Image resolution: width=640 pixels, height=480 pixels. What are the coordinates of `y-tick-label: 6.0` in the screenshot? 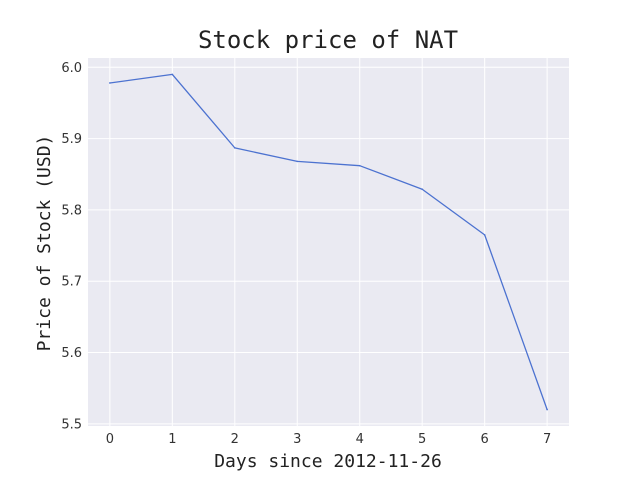 It's located at (71, 68).